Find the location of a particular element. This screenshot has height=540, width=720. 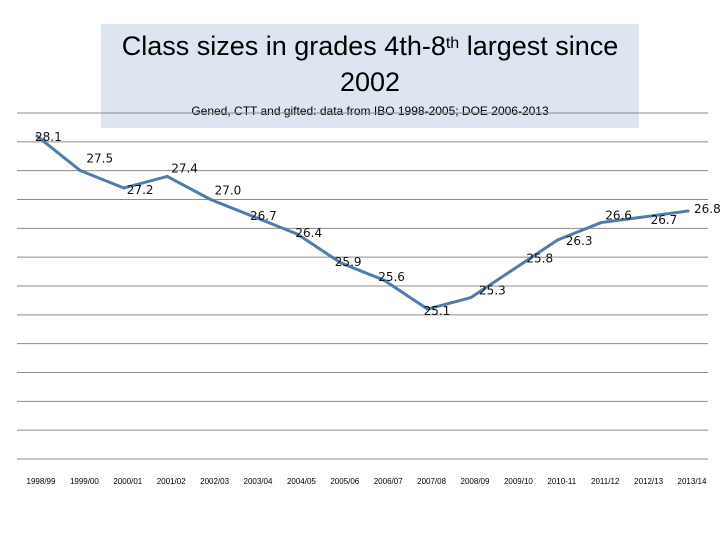

x-tick-label: 2002/03 is located at coordinates (214, 481).